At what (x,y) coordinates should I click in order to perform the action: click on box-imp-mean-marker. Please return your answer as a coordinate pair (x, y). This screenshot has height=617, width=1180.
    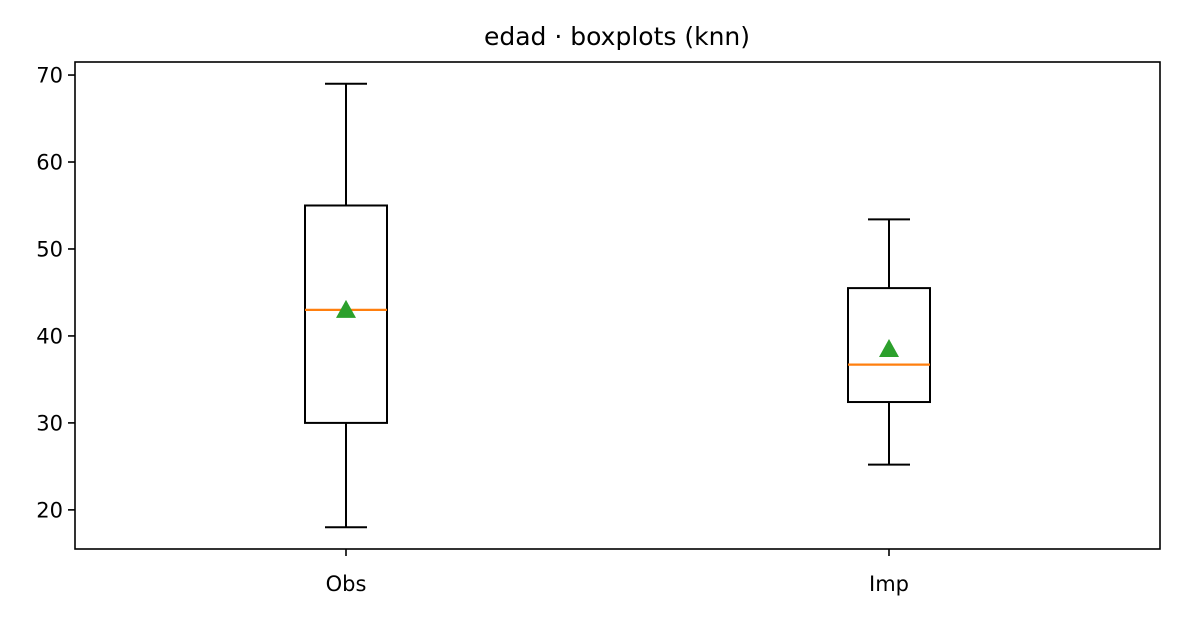
    Looking at the image, I should click on (889, 347).